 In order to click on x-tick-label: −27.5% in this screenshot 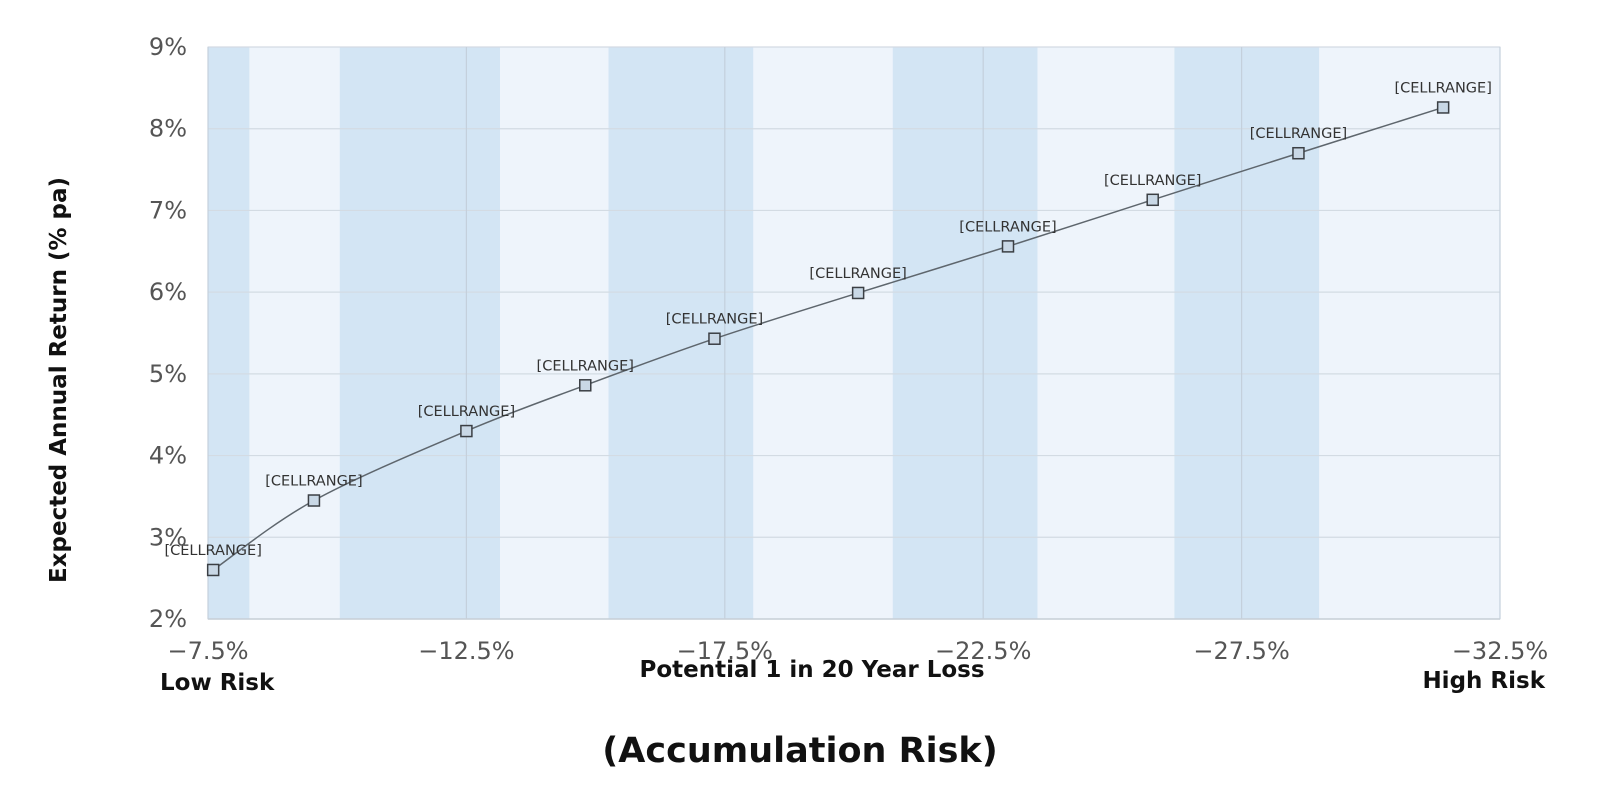, I will do `click(1241, 651)`.